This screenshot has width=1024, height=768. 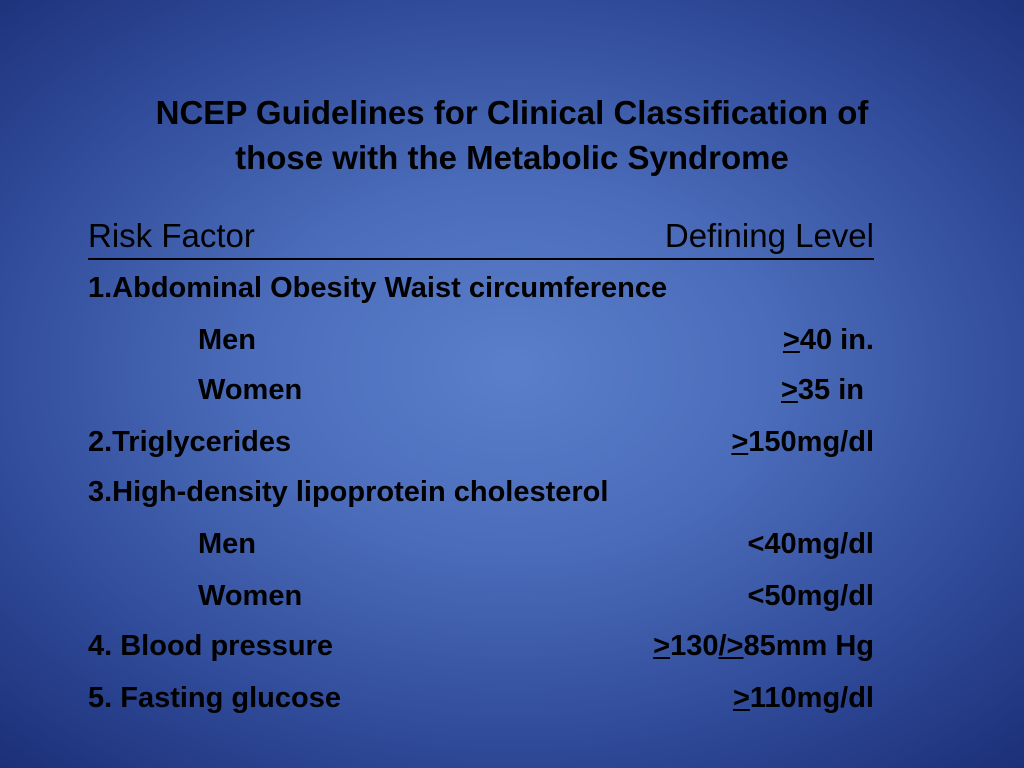 What do you see at coordinates (810, 596) in the screenshot?
I see `row-value: <50mg/dl` at bounding box center [810, 596].